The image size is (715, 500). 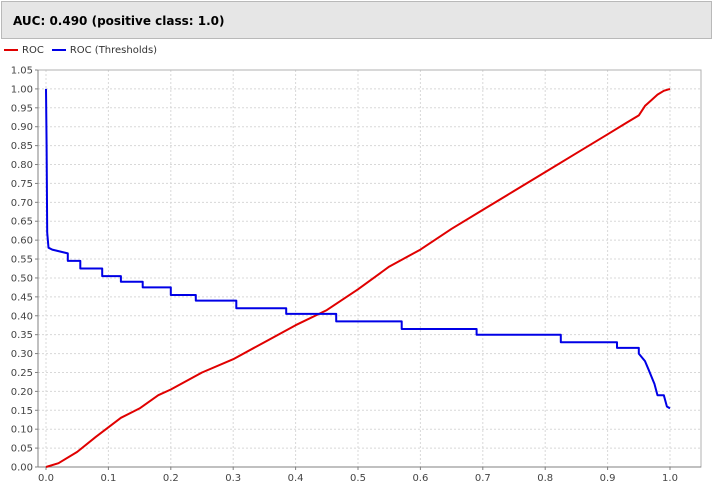 I want to click on y-tick-label: 0.80, so click(x=22, y=165).